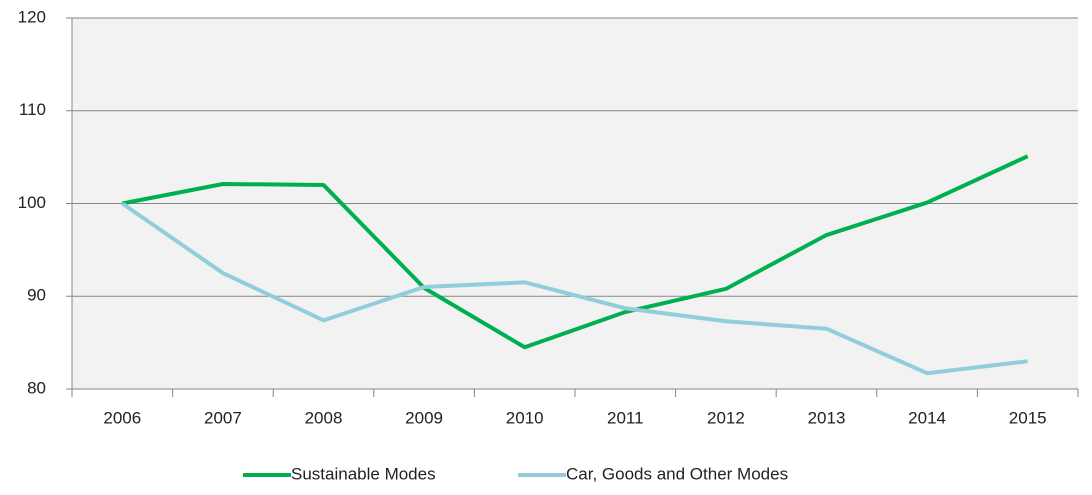 This screenshot has width=1092, height=495. What do you see at coordinates (424, 417) in the screenshot?
I see `x-tick-label: 2009` at bounding box center [424, 417].